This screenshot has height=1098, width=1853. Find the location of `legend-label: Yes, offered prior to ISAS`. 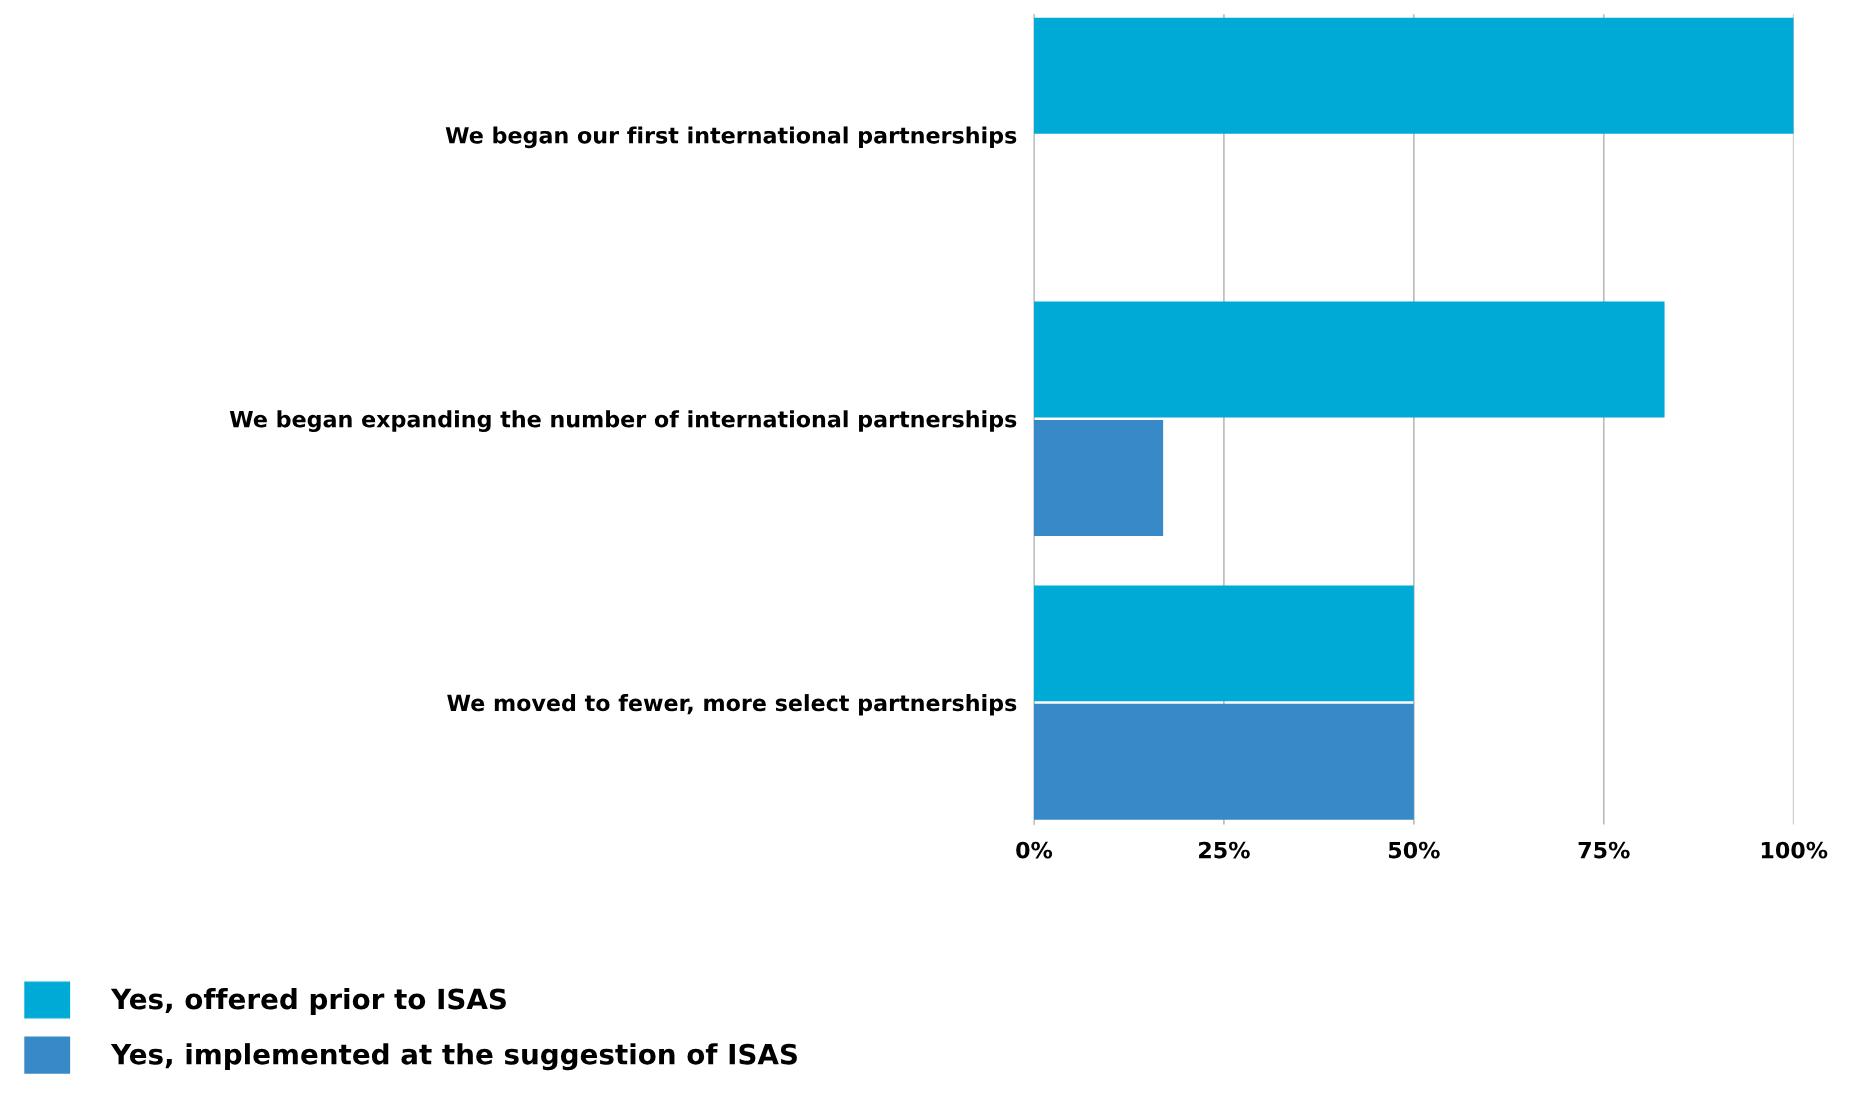

legend-label: Yes, offered prior to ISAS is located at coordinates (308, 1001).